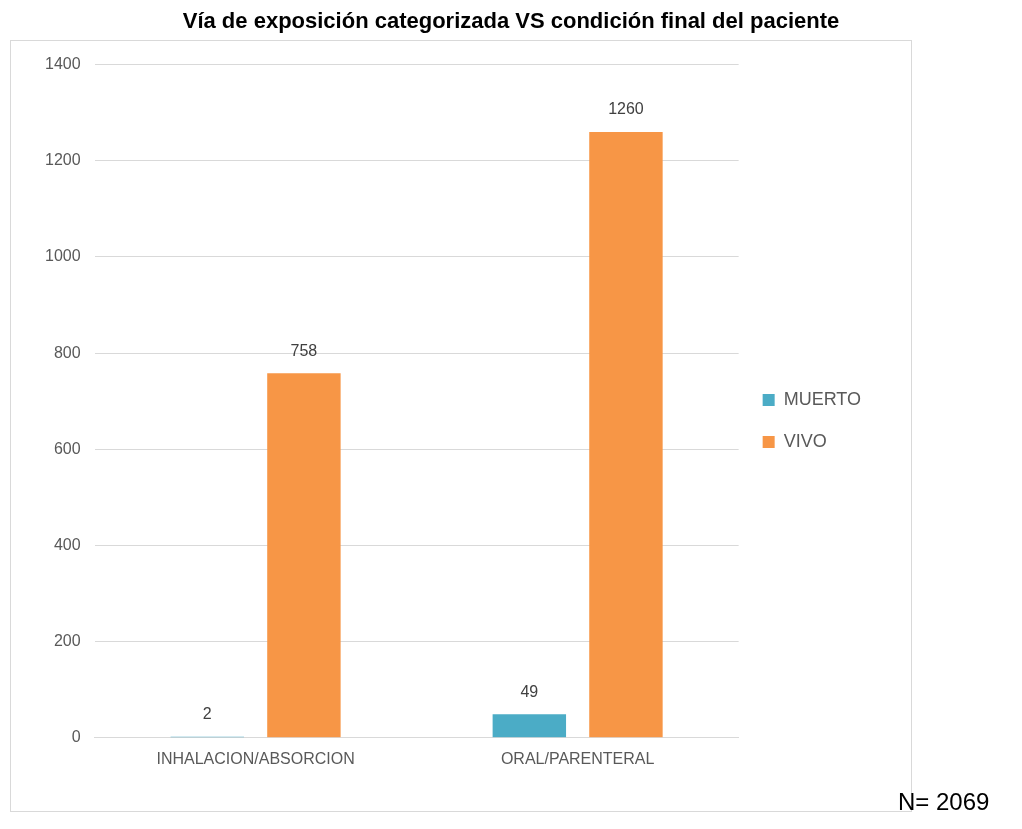 The image size is (1022, 829). What do you see at coordinates (529, 691) in the screenshot?
I see `data-label: 49` at bounding box center [529, 691].